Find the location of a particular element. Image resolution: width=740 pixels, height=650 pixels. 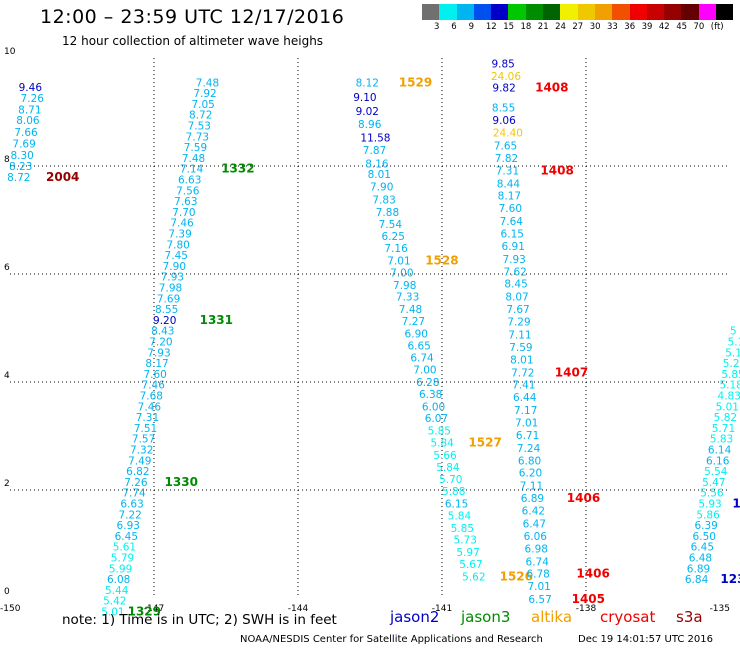

y-tick-label: 10 is located at coordinates (10, 52).